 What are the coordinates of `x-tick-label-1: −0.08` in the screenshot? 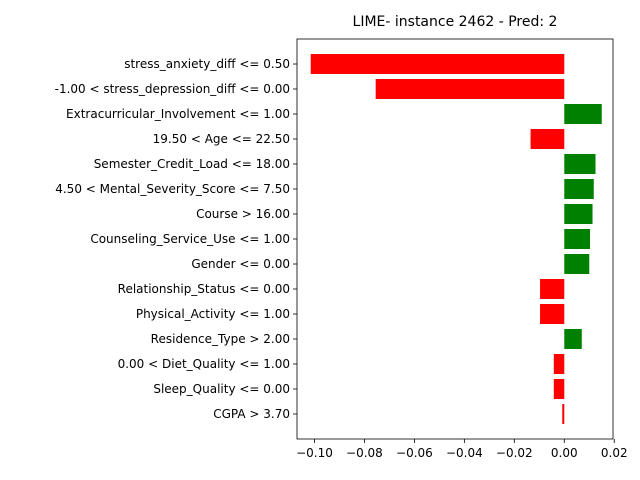 It's located at (364, 453).